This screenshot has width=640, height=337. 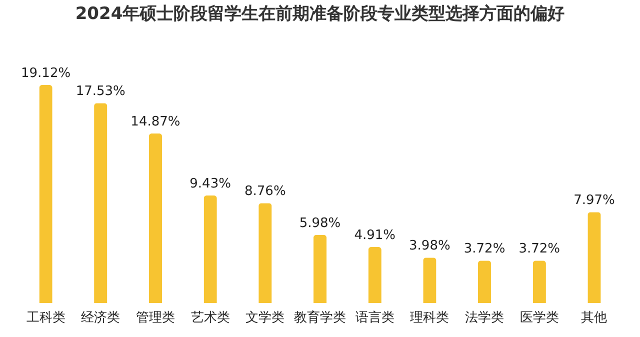 What do you see at coordinates (320, 318) in the screenshot?
I see `x-tick-label: 教育学类` at bounding box center [320, 318].